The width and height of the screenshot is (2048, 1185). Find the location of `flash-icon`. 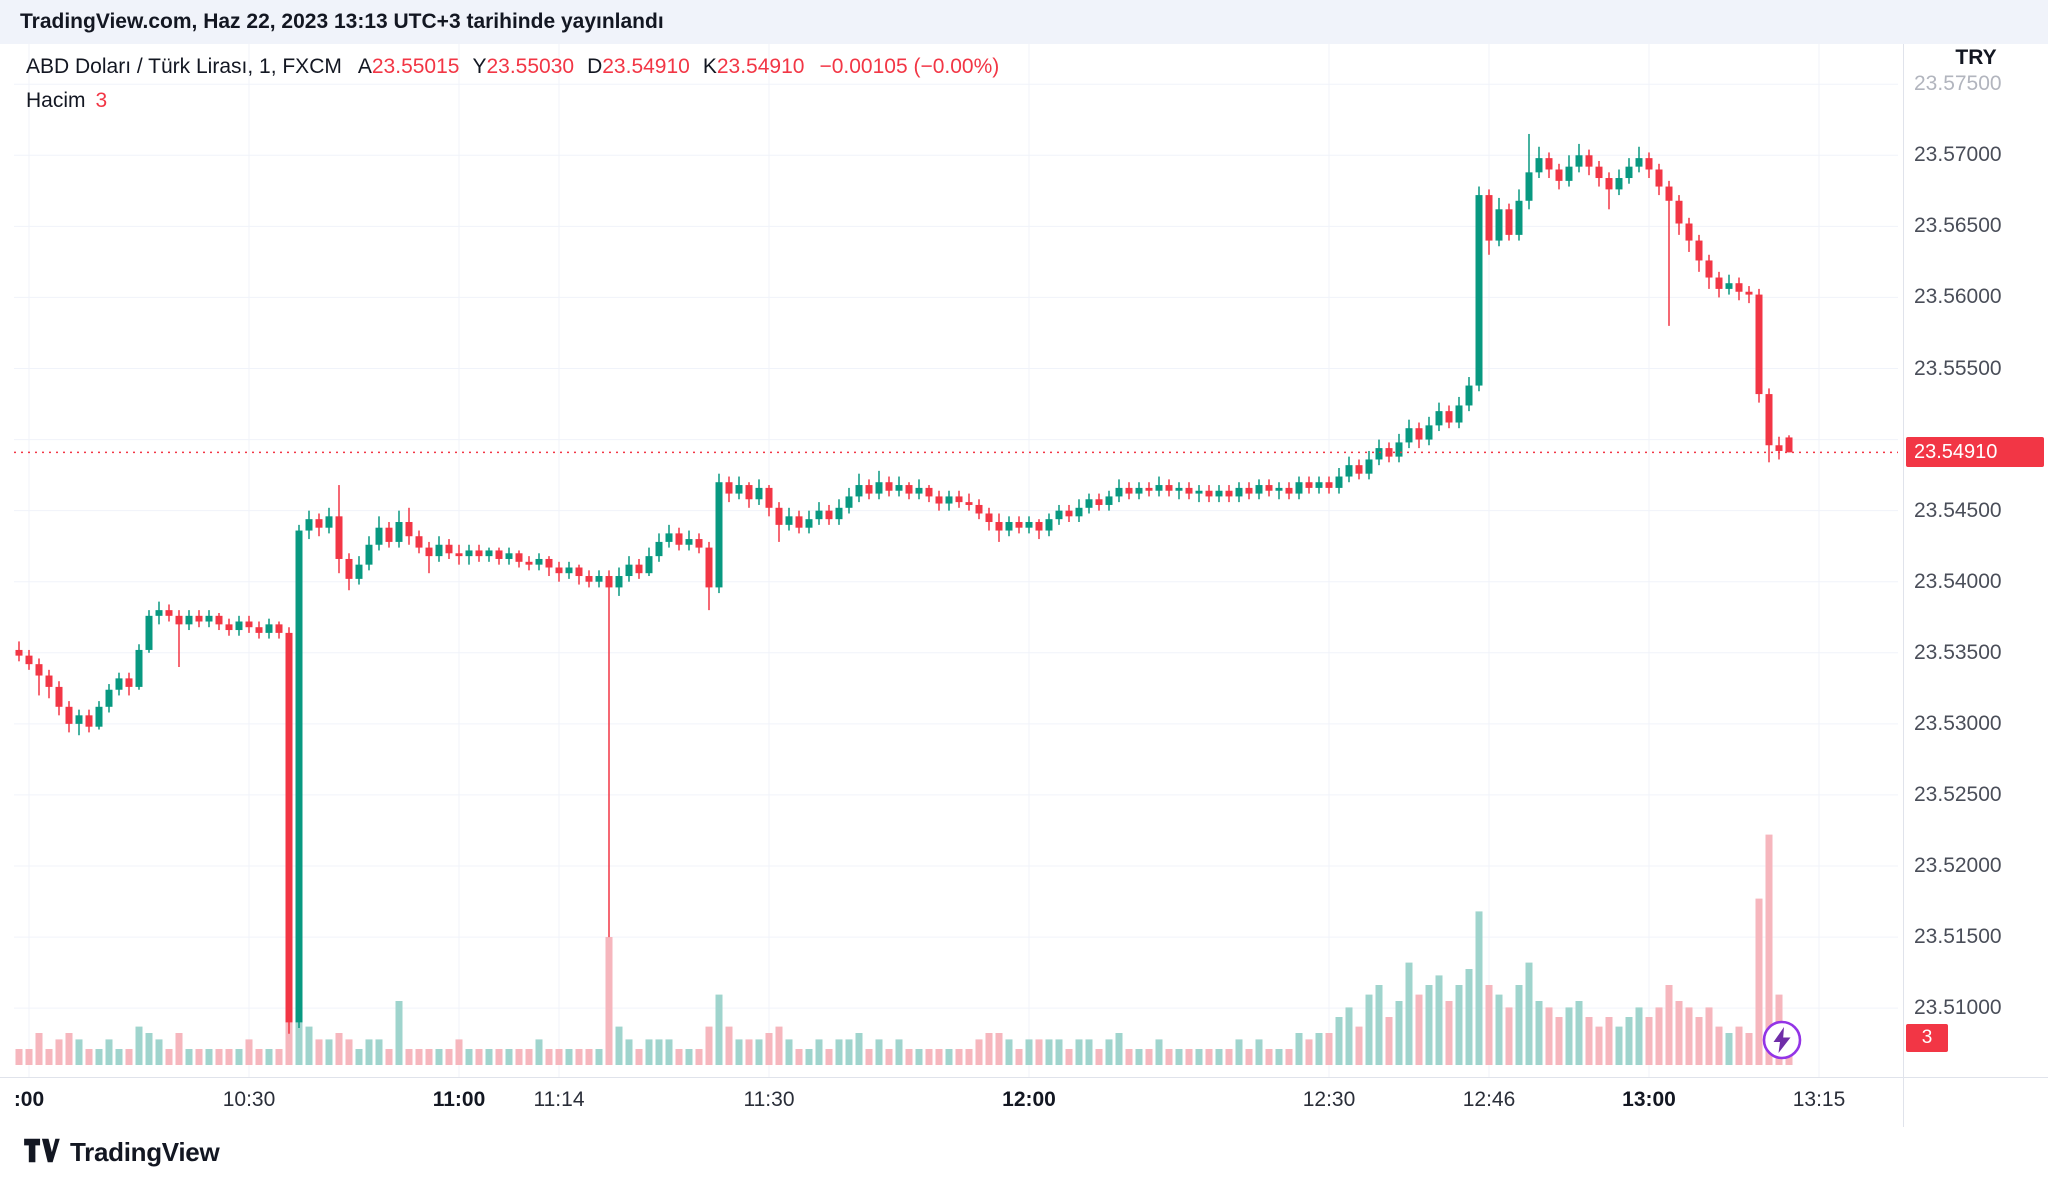

flash-icon is located at coordinates (1782, 1040).